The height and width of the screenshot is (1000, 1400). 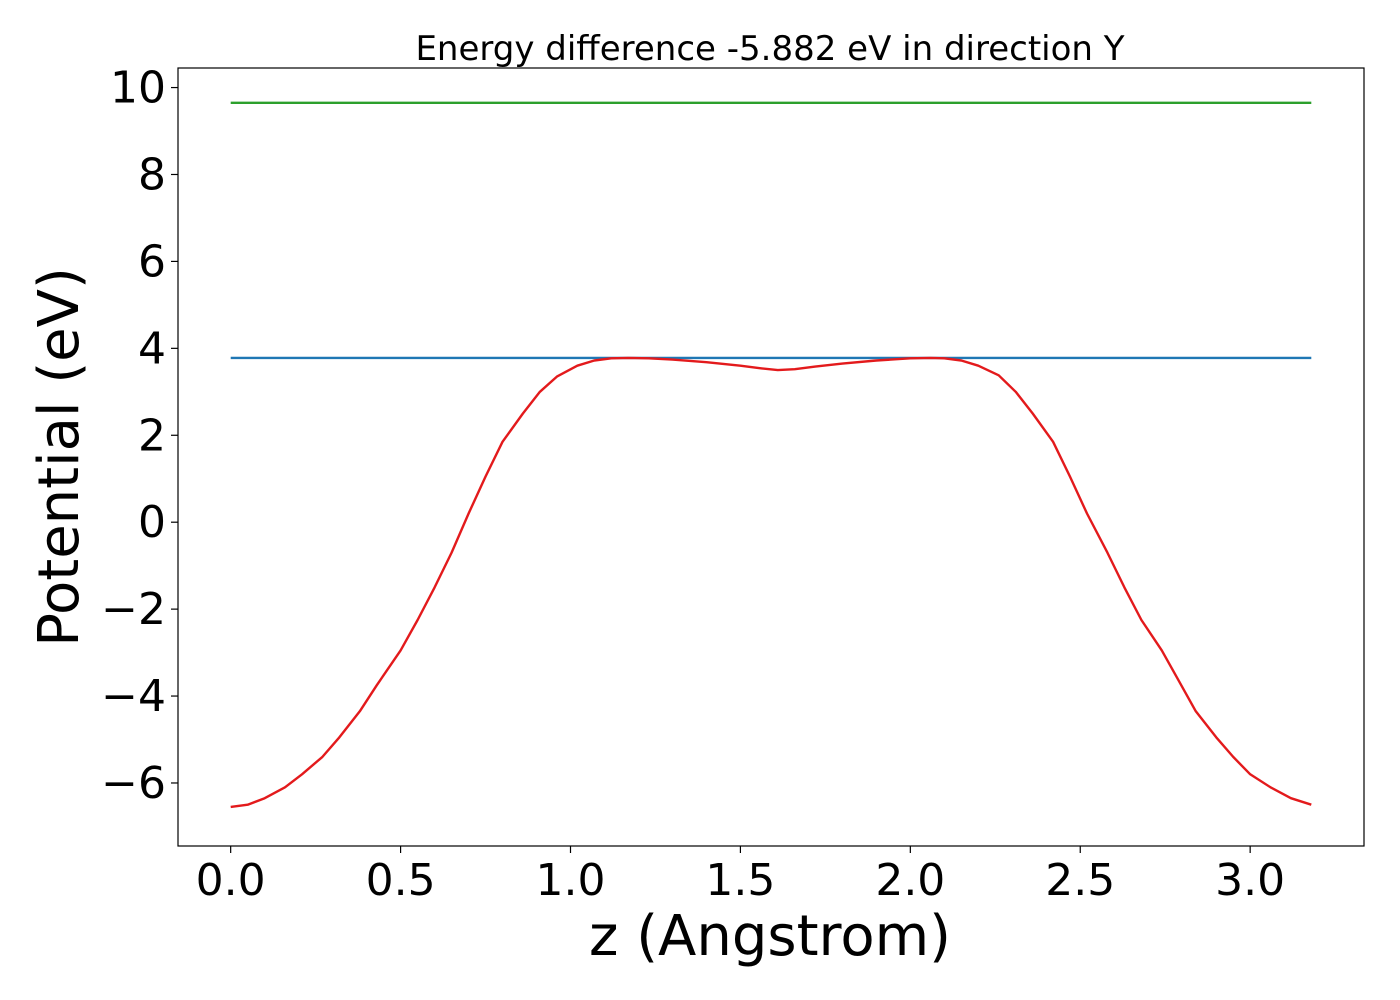 What do you see at coordinates (59, 457) in the screenshot?
I see `y-axis-label: Potential (eV)` at bounding box center [59, 457].